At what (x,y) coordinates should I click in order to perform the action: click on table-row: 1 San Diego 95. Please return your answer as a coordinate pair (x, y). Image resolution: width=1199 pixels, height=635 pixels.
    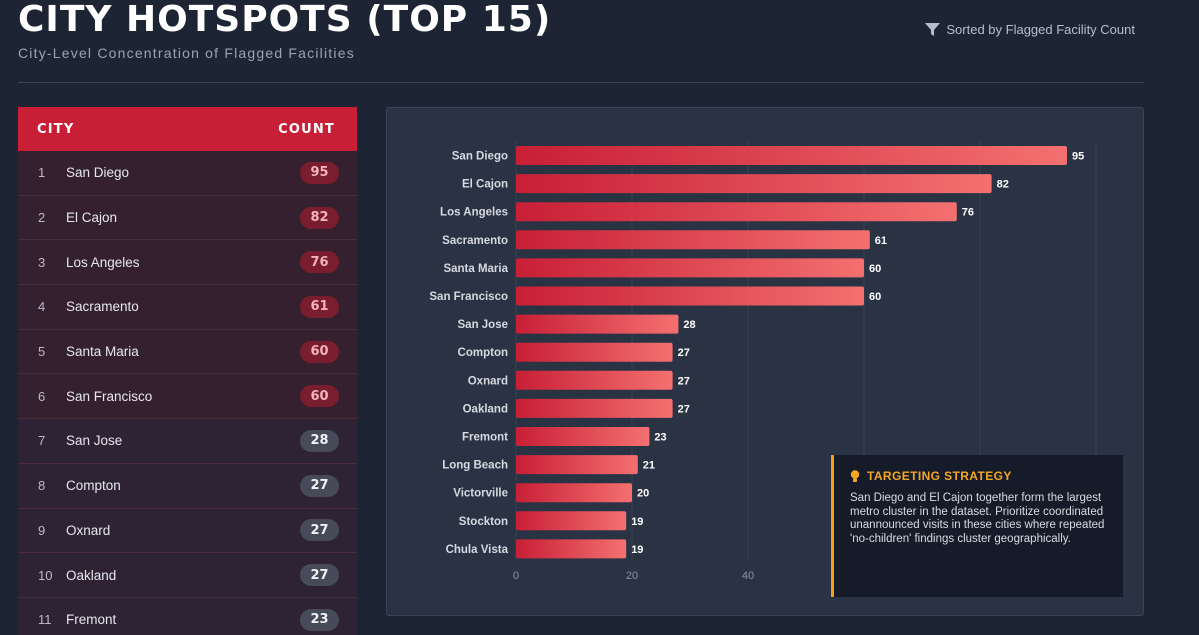
    Looking at the image, I should click on (187, 173).